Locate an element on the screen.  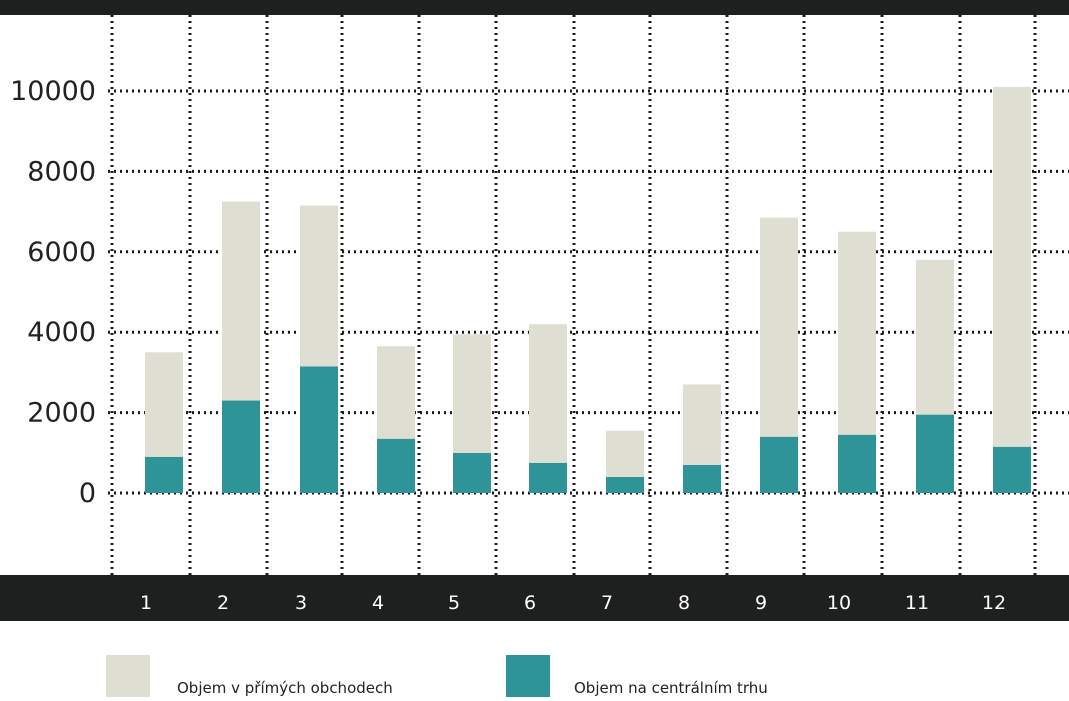
x-tick-label: 8 is located at coordinates (684, 603).